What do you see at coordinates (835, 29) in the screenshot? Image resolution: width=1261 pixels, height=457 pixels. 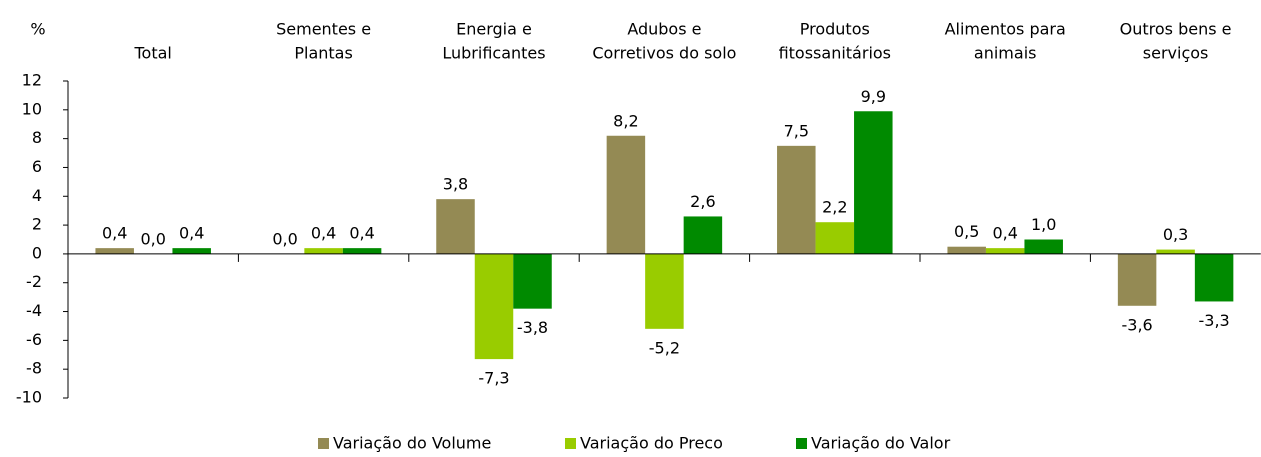 I see `x-tick-label: Produtos` at bounding box center [835, 29].